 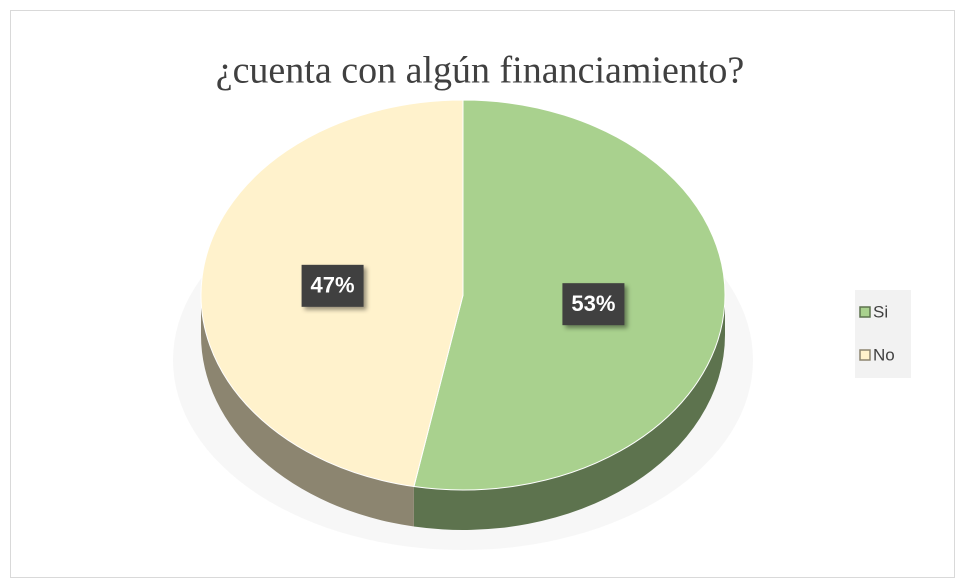 I want to click on legend-label: Si, so click(x=880, y=311).